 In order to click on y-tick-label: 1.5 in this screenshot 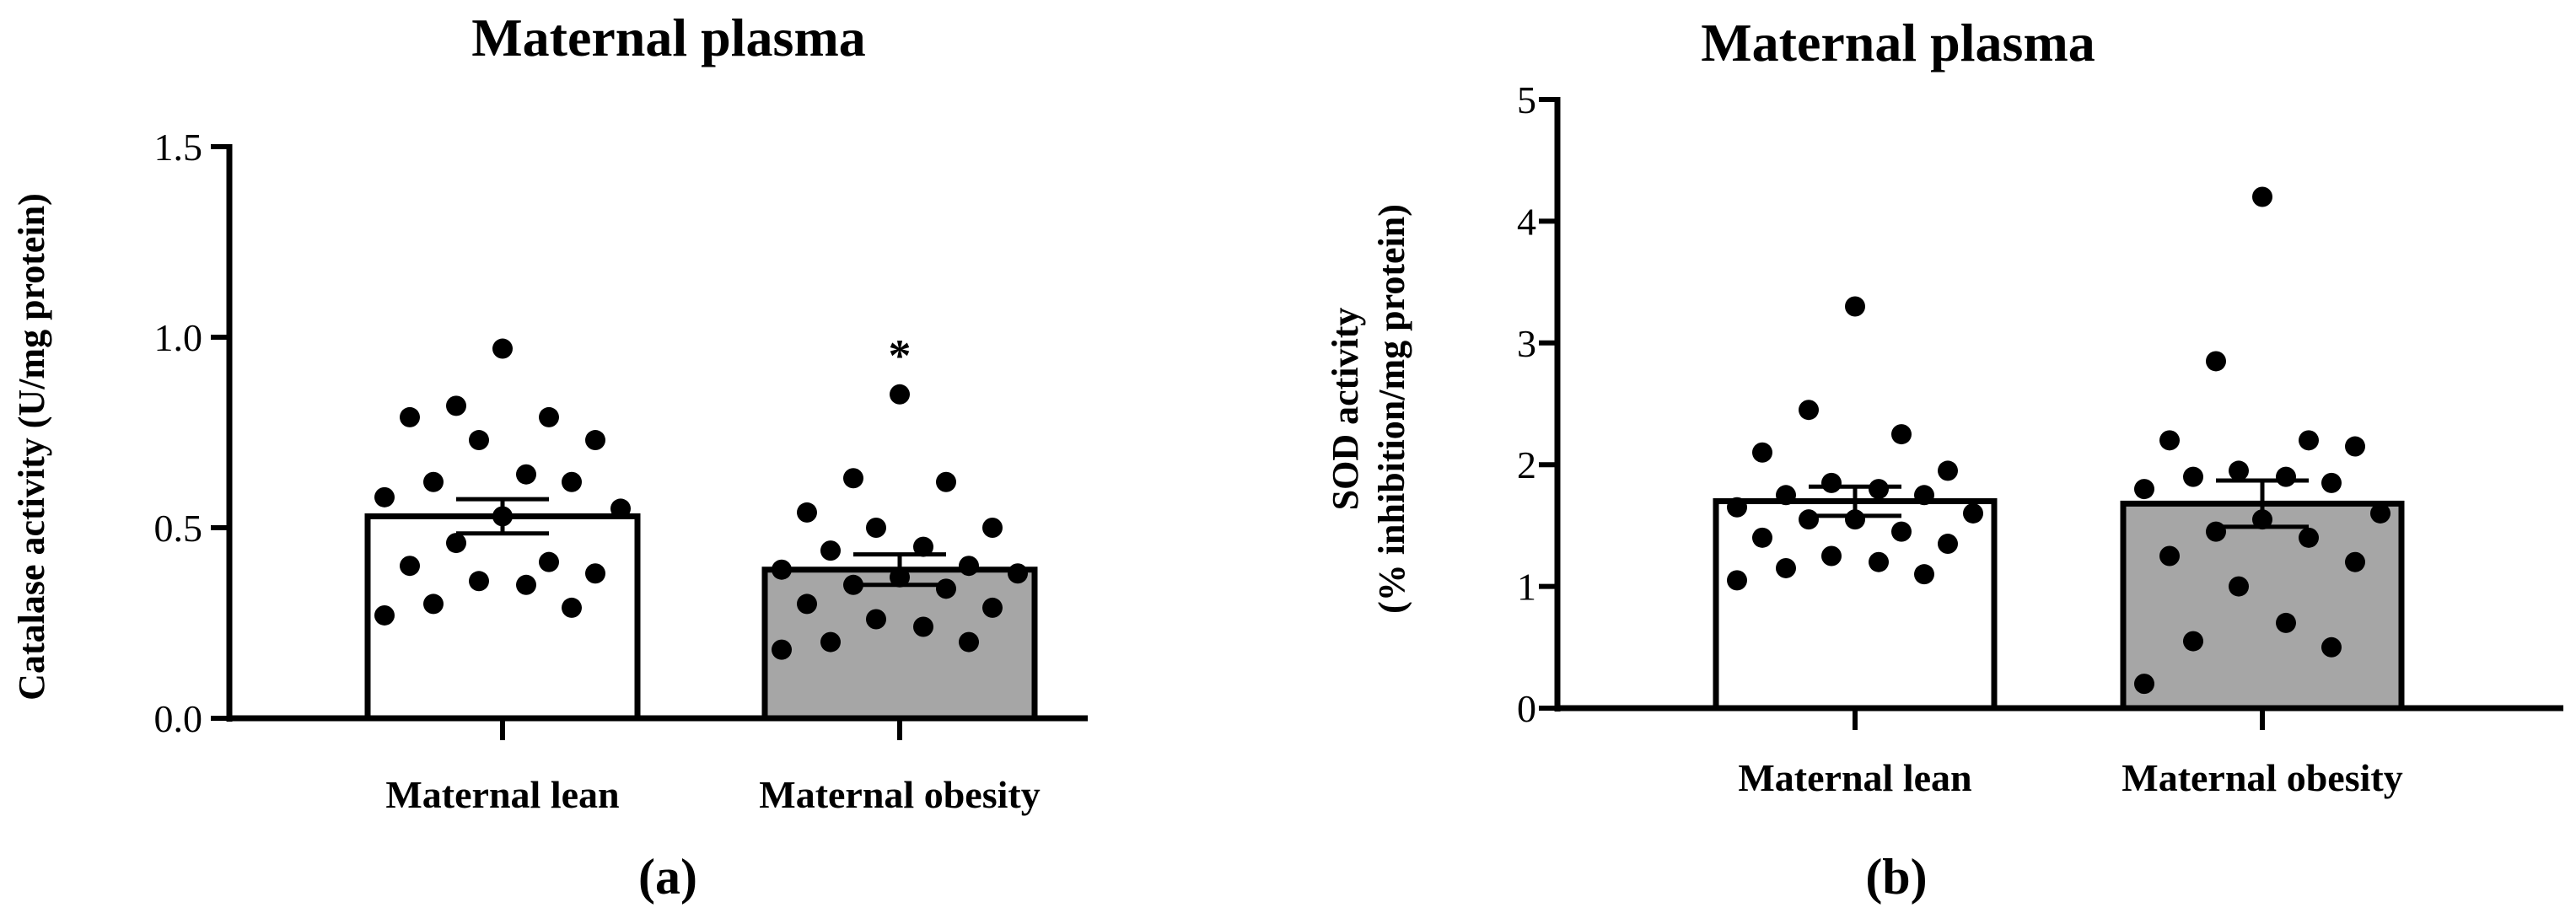, I will do `click(178, 147)`.